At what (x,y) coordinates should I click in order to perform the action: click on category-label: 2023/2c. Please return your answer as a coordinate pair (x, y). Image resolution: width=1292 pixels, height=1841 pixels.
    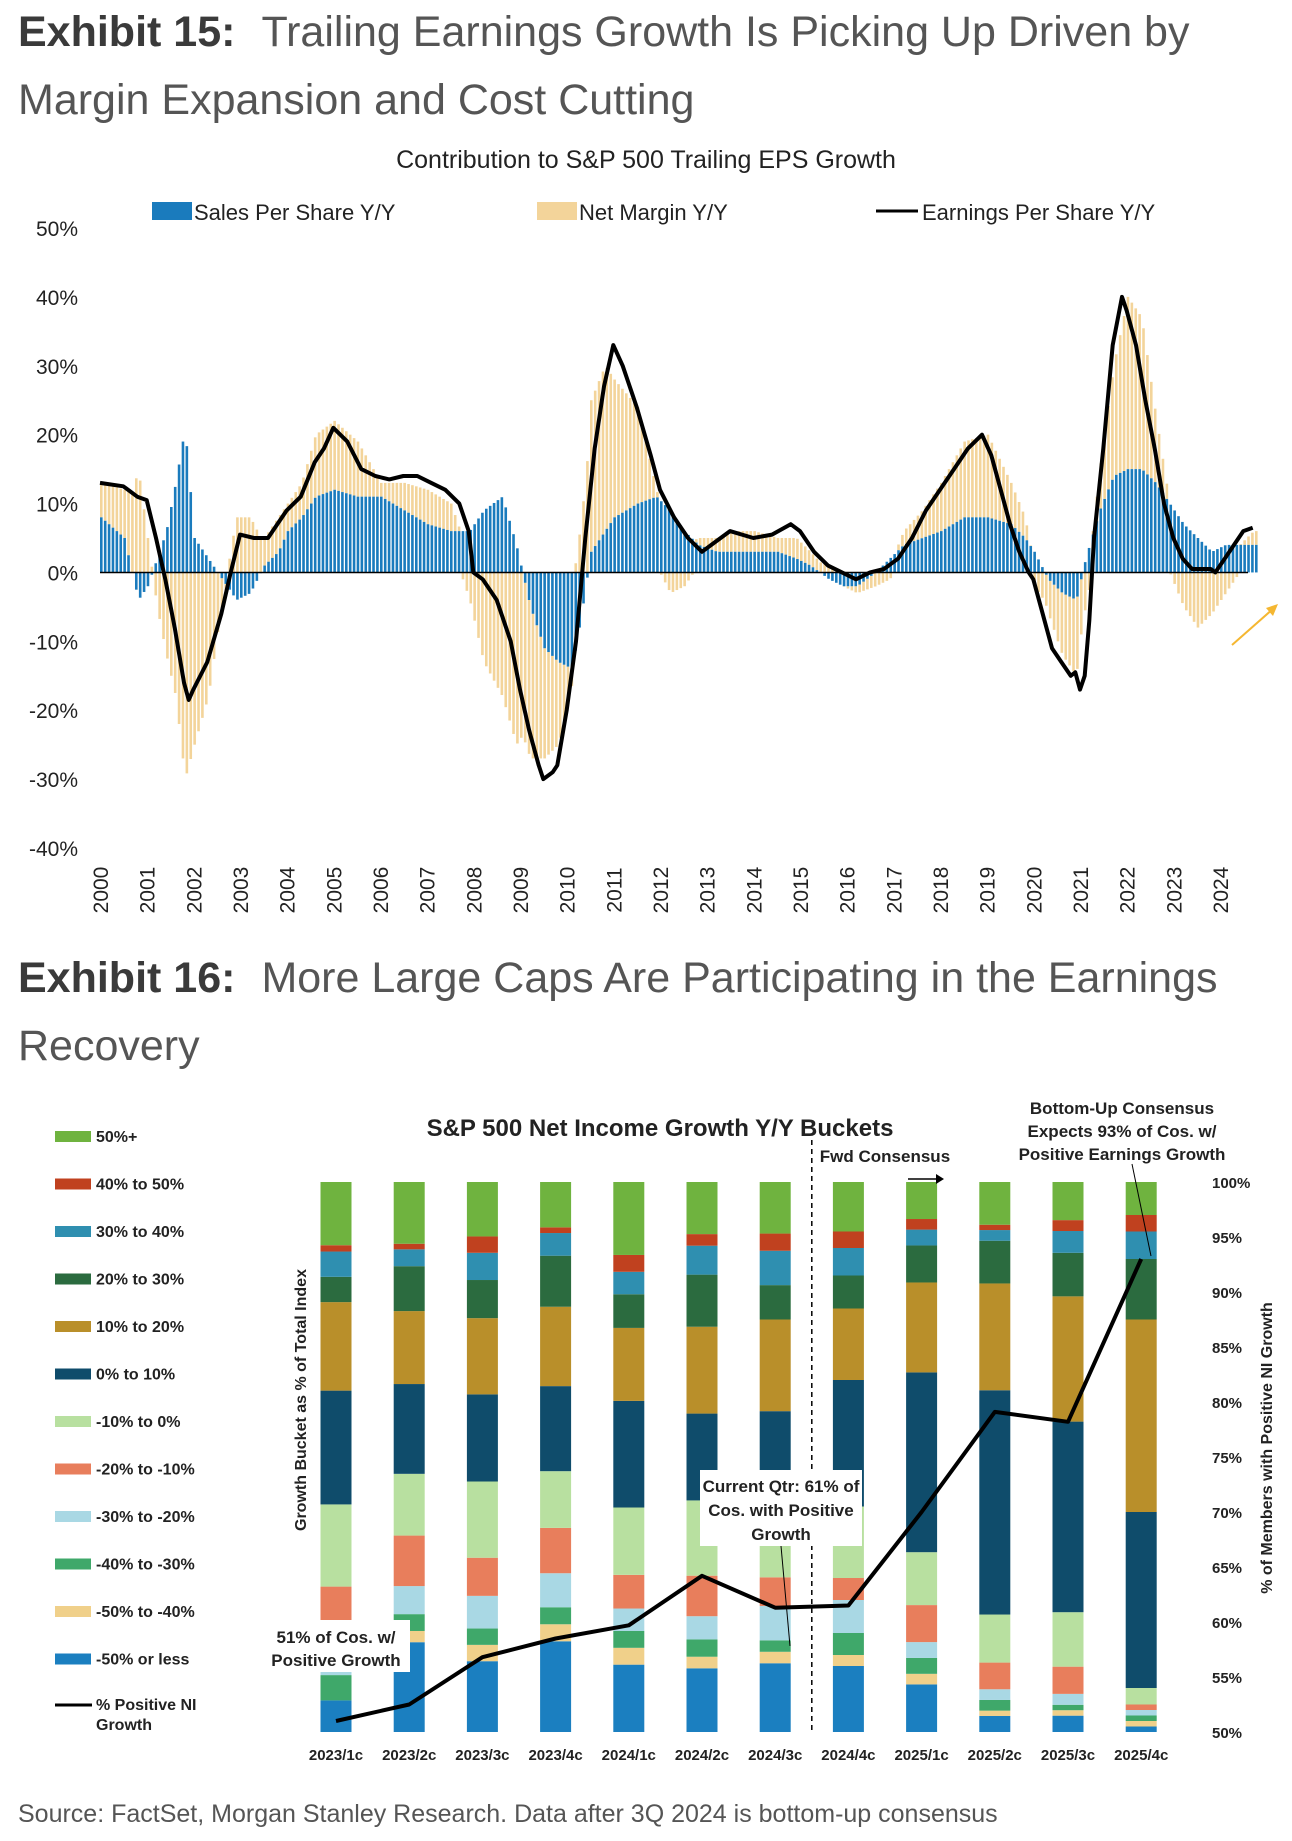
    Looking at the image, I should click on (409, 1755).